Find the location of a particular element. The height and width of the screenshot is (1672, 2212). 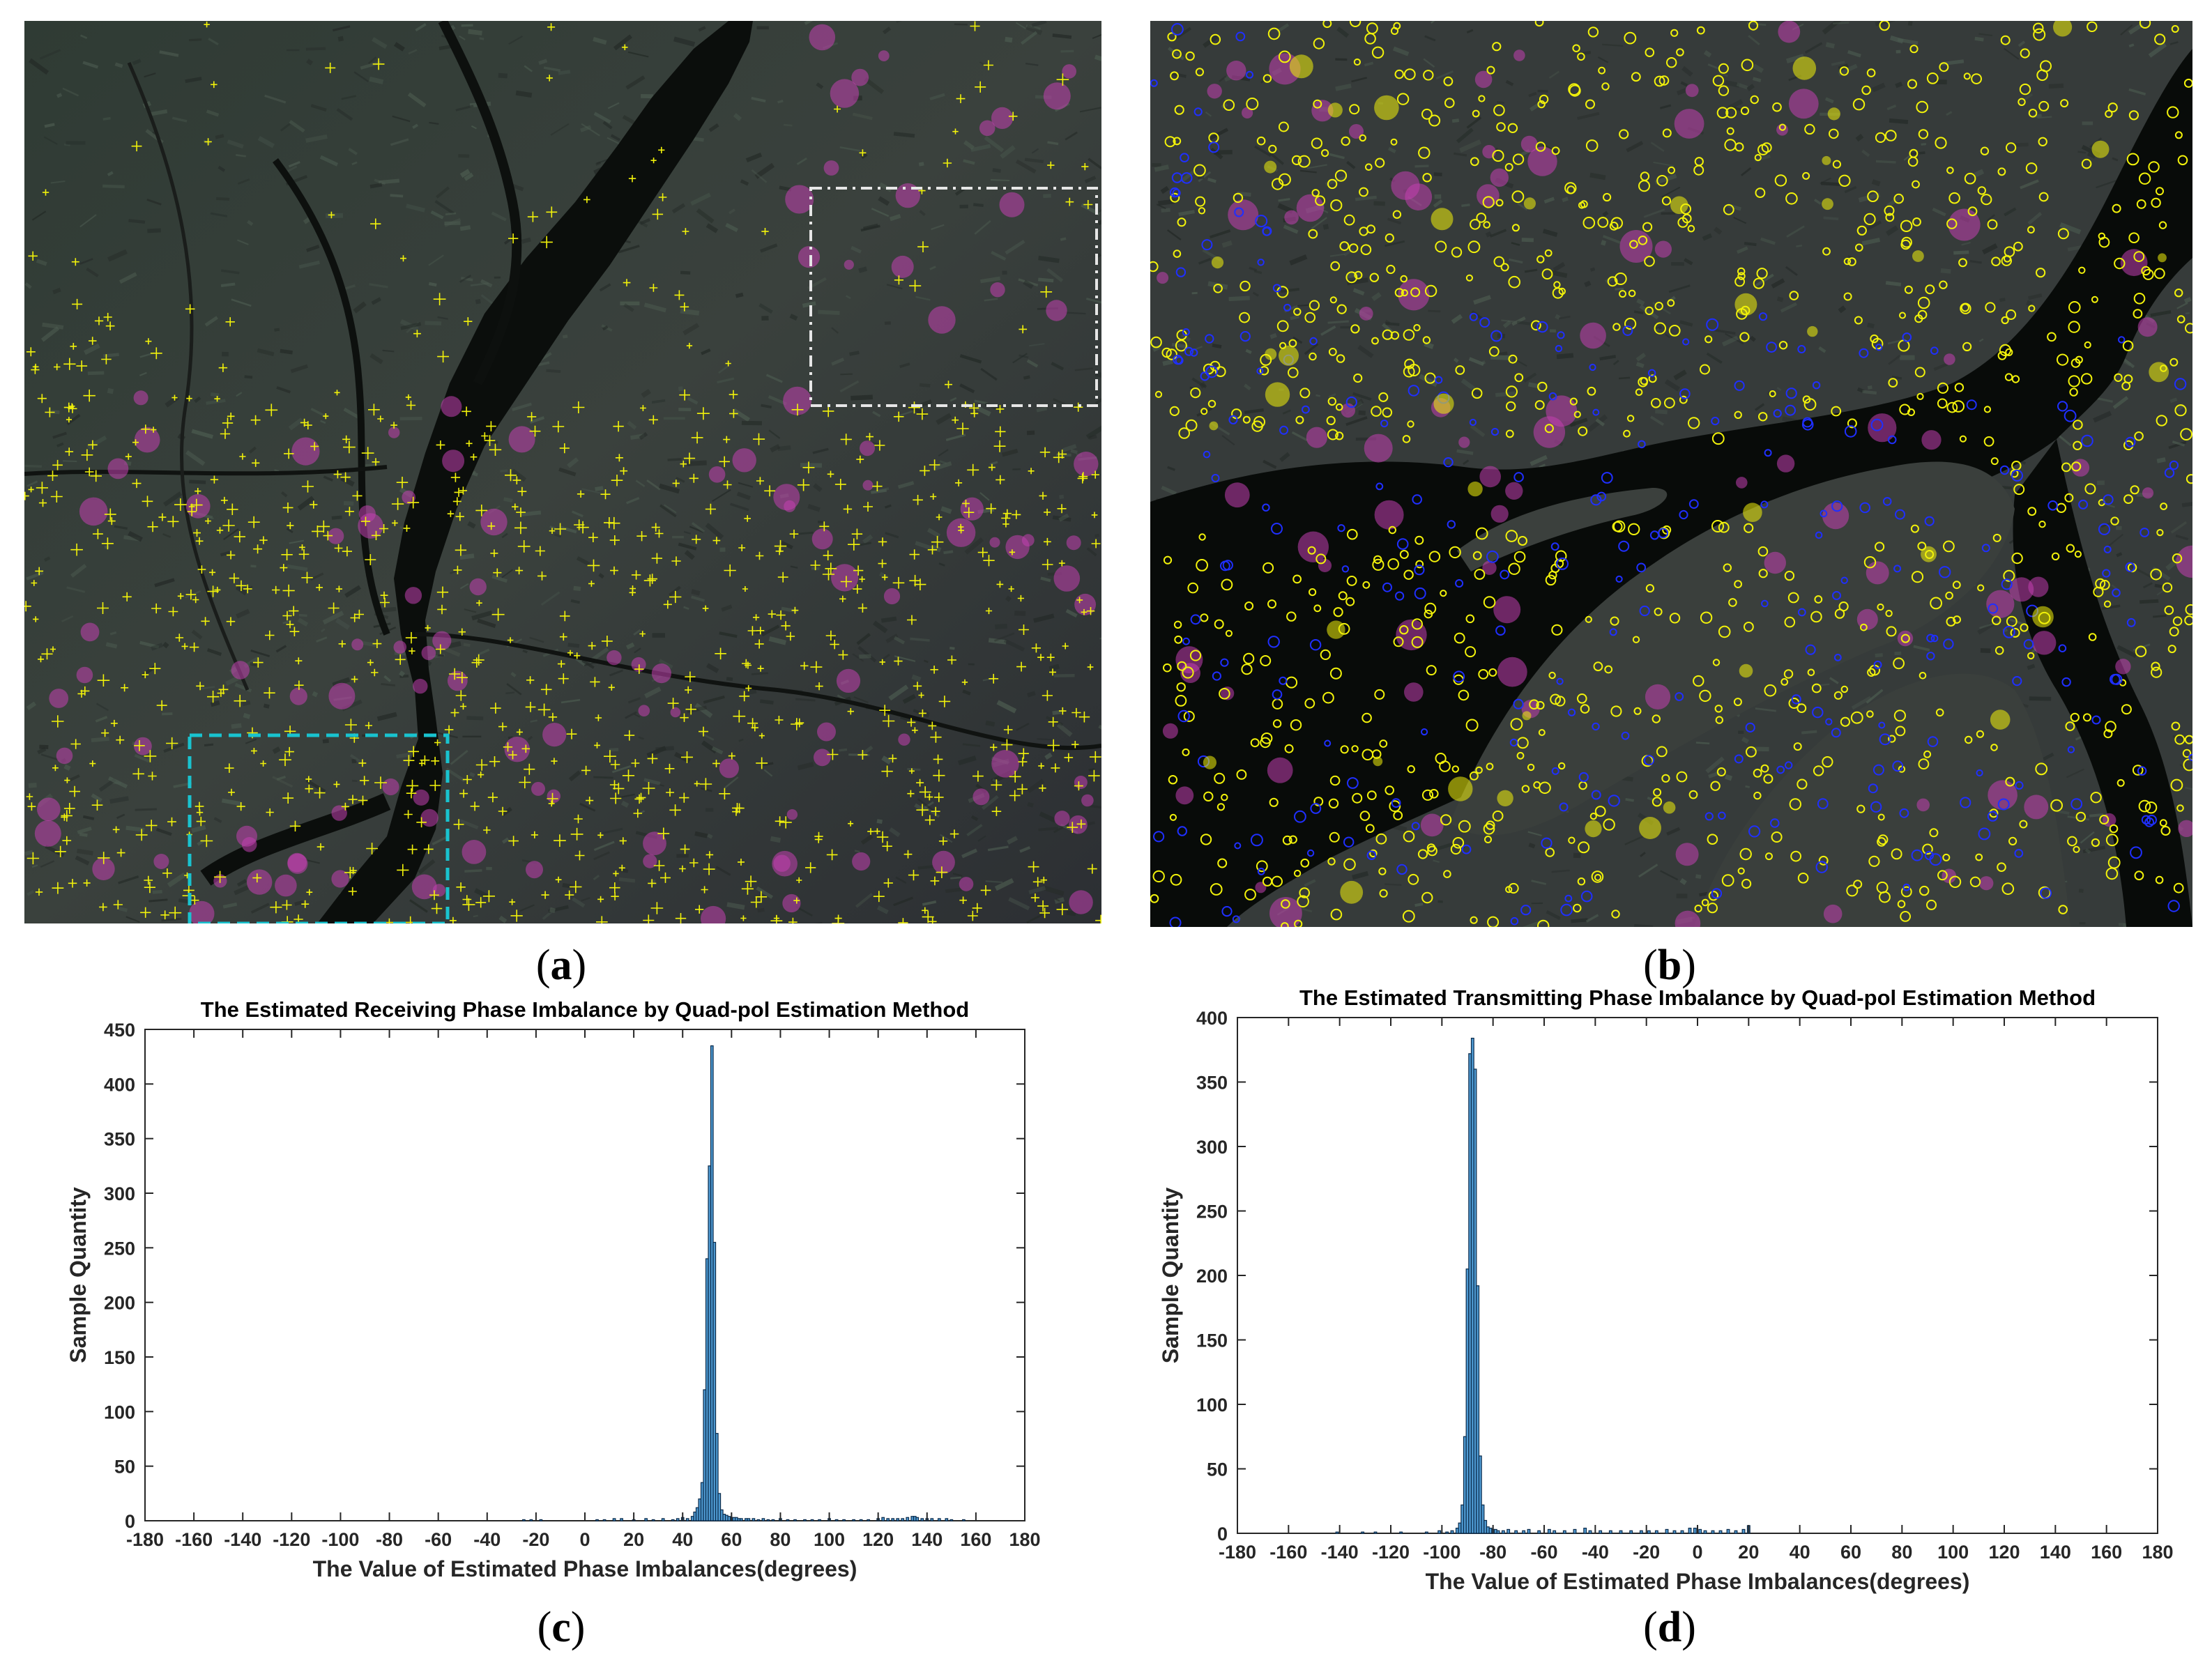

river-branch3-a is located at coordinates (206, 470).